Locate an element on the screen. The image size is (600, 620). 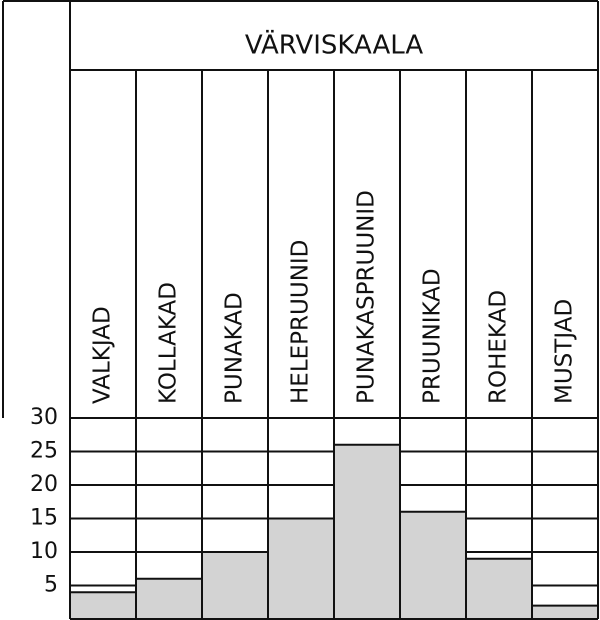
category-label: PRUUNIKAD is located at coordinates (433, 336).